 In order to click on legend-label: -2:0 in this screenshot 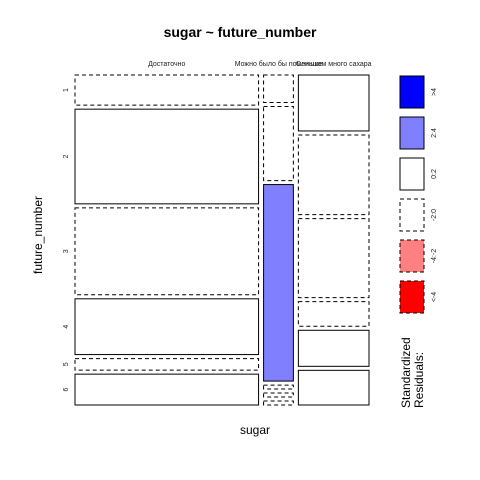, I will do `click(434, 215)`.